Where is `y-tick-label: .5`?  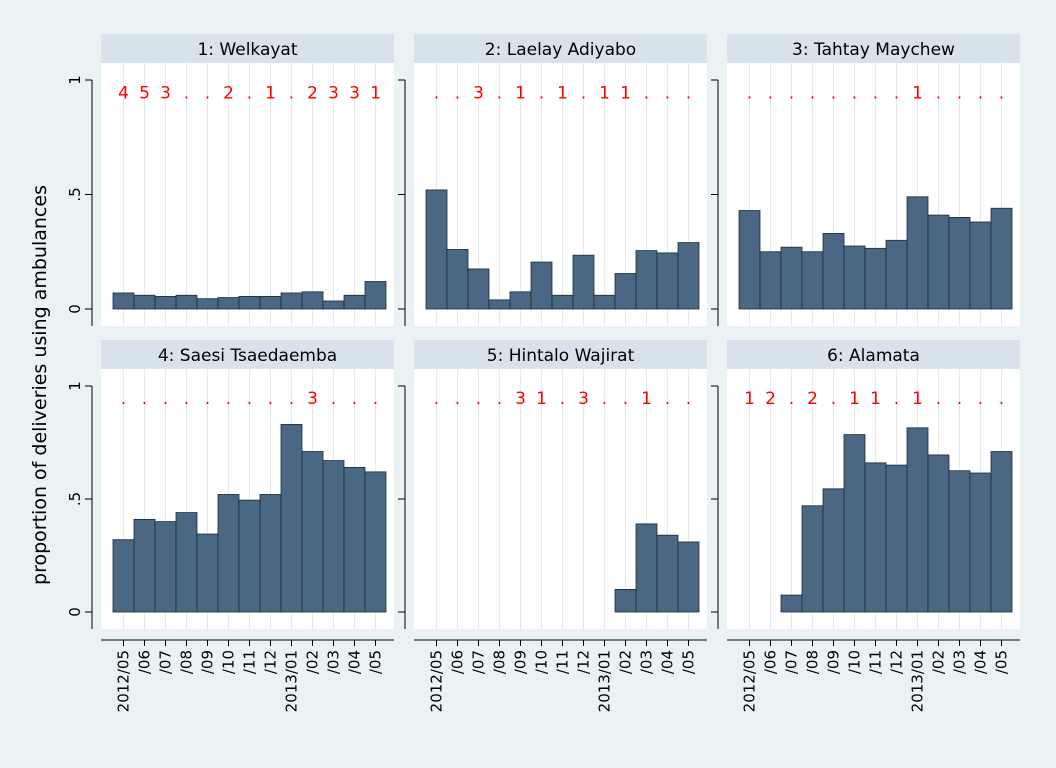
y-tick-label: .5 is located at coordinates (75, 499).